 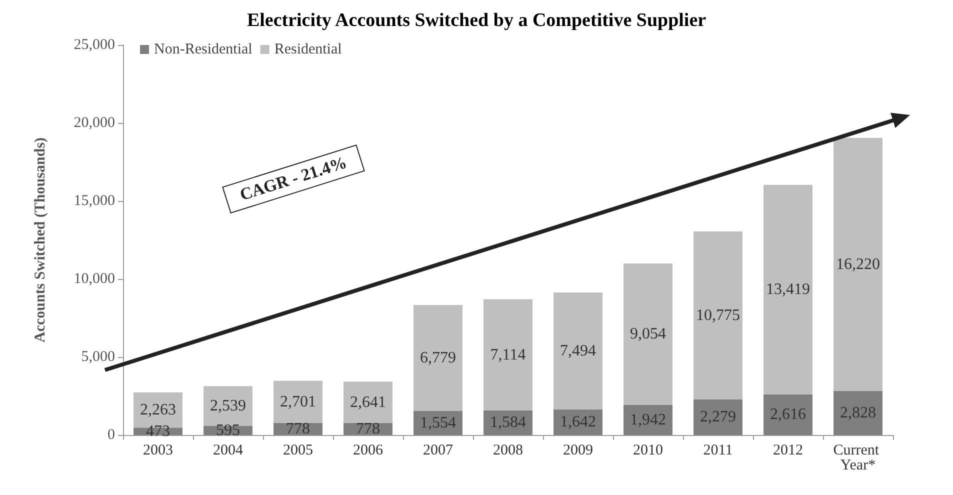 What do you see at coordinates (858, 458) in the screenshot?
I see `x-tick-label: Current Year*` at bounding box center [858, 458].